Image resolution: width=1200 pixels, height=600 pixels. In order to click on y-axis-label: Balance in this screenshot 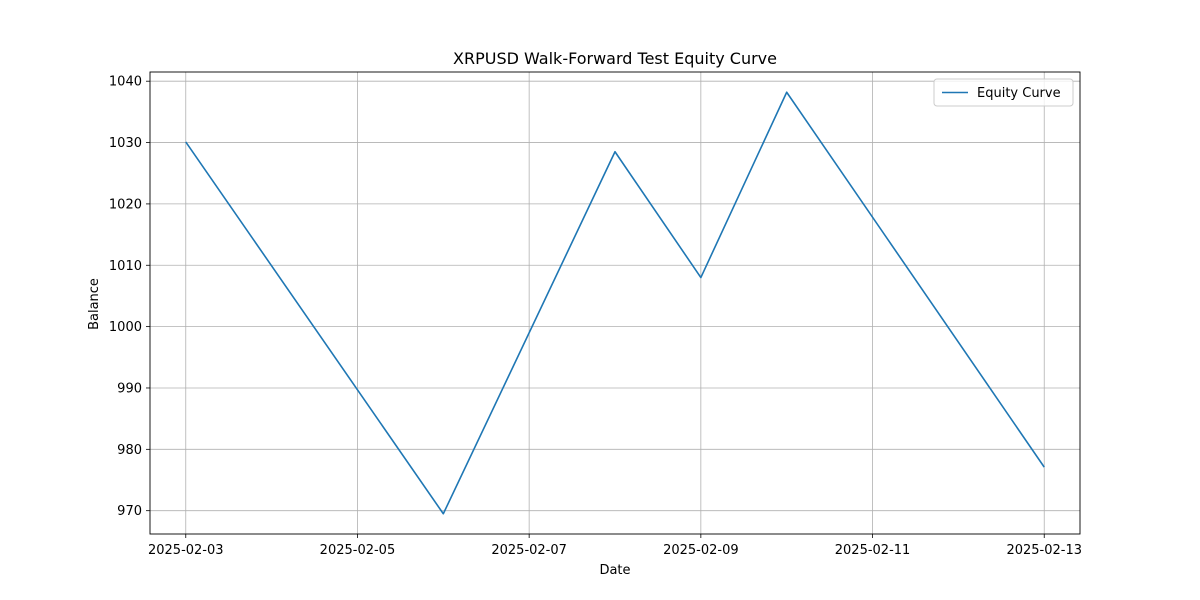, I will do `click(94, 304)`.